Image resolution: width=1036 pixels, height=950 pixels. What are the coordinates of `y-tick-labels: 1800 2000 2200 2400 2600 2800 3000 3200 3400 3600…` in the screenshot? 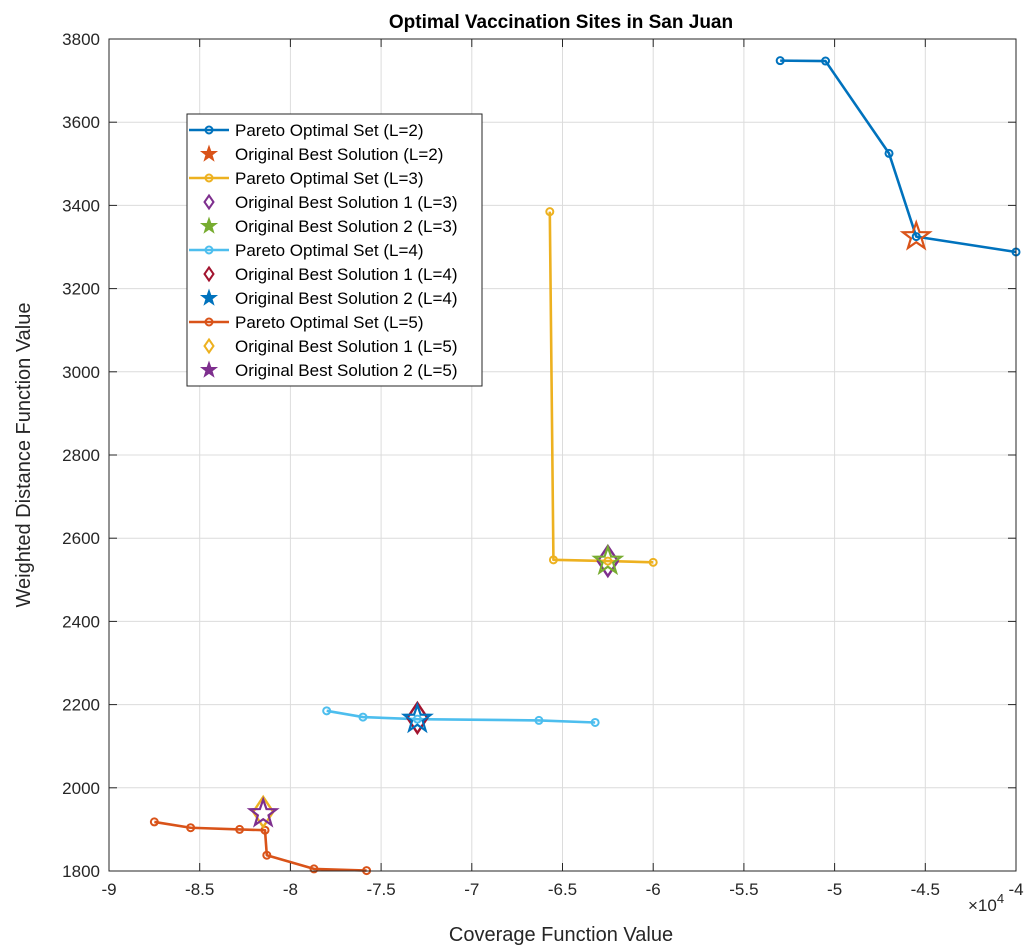 It's located at (81, 455).